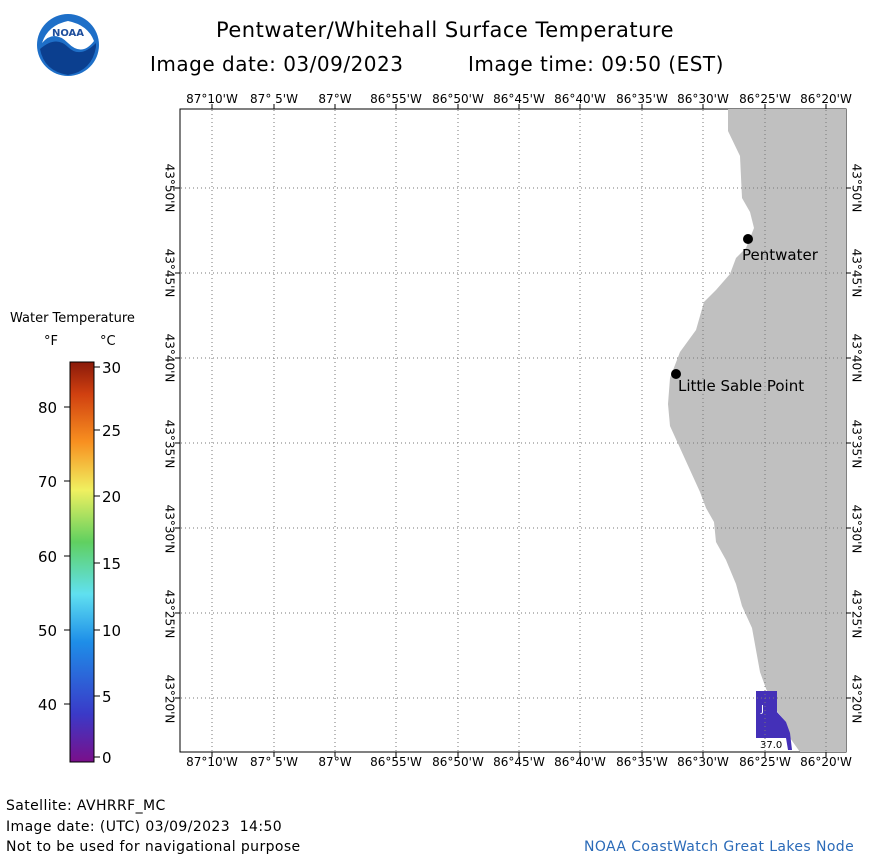 The image size is (884, 863). I want to click on logo-text: NOAA, so click(68, 33).